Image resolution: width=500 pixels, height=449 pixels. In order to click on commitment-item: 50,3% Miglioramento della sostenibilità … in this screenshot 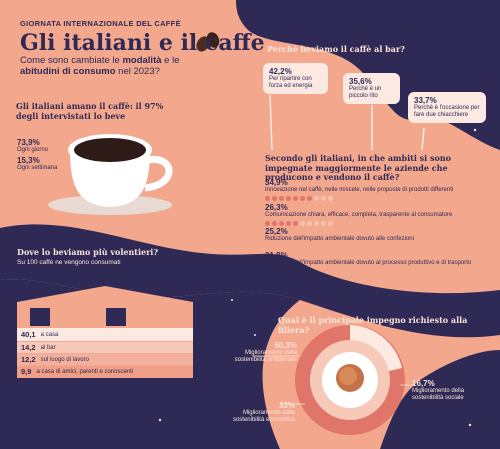, I will do `click(265, 352)`.